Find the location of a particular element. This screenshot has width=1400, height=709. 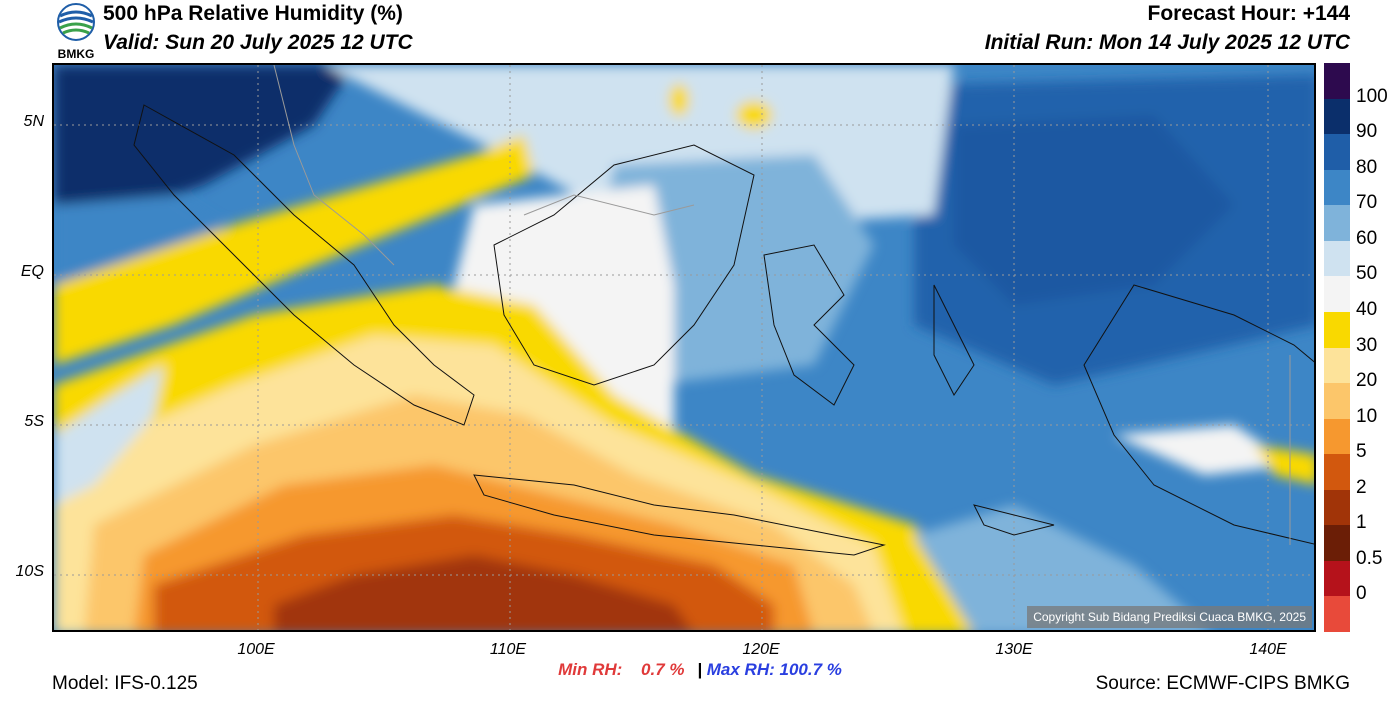

source-info: Source: ECMWF-CIPS BMKG is located at coordinates (1222, 683).